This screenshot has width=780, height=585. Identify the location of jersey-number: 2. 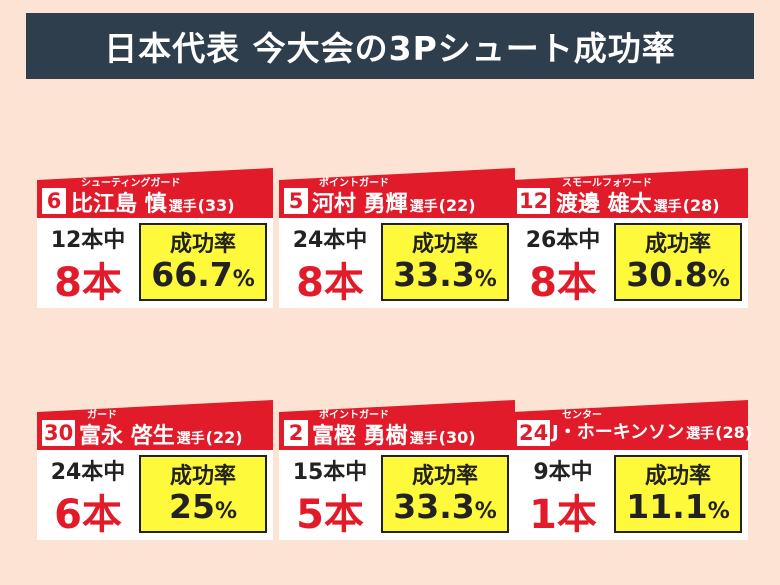
(296, 433).